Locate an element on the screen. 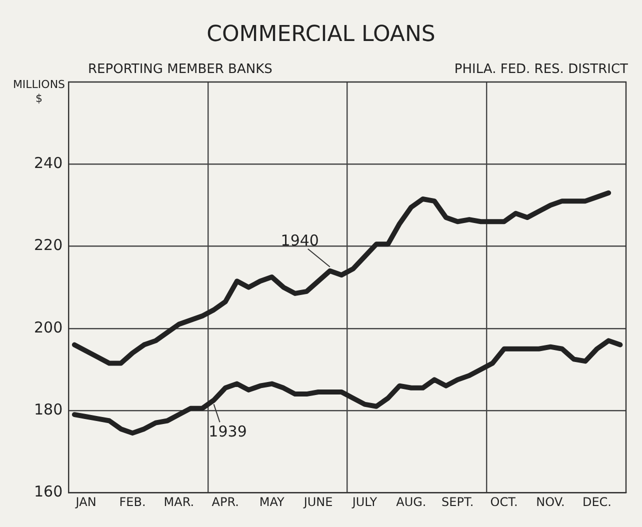  series-label: 1939 is located at coordinates (227, 431).